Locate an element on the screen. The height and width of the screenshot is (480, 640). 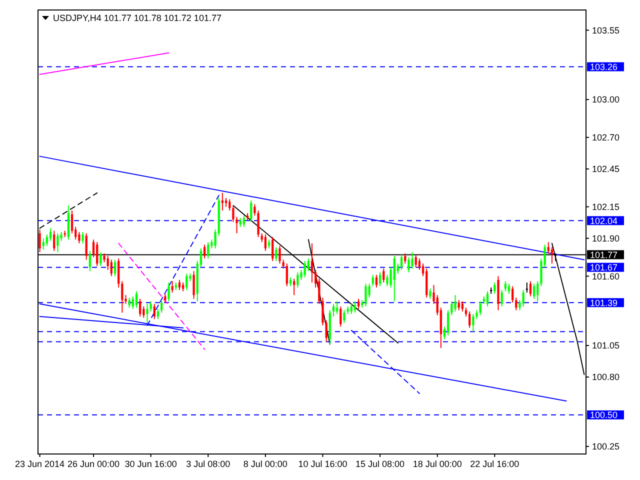
y-tick-label: 100.25 is located at coordinates (606, 447).